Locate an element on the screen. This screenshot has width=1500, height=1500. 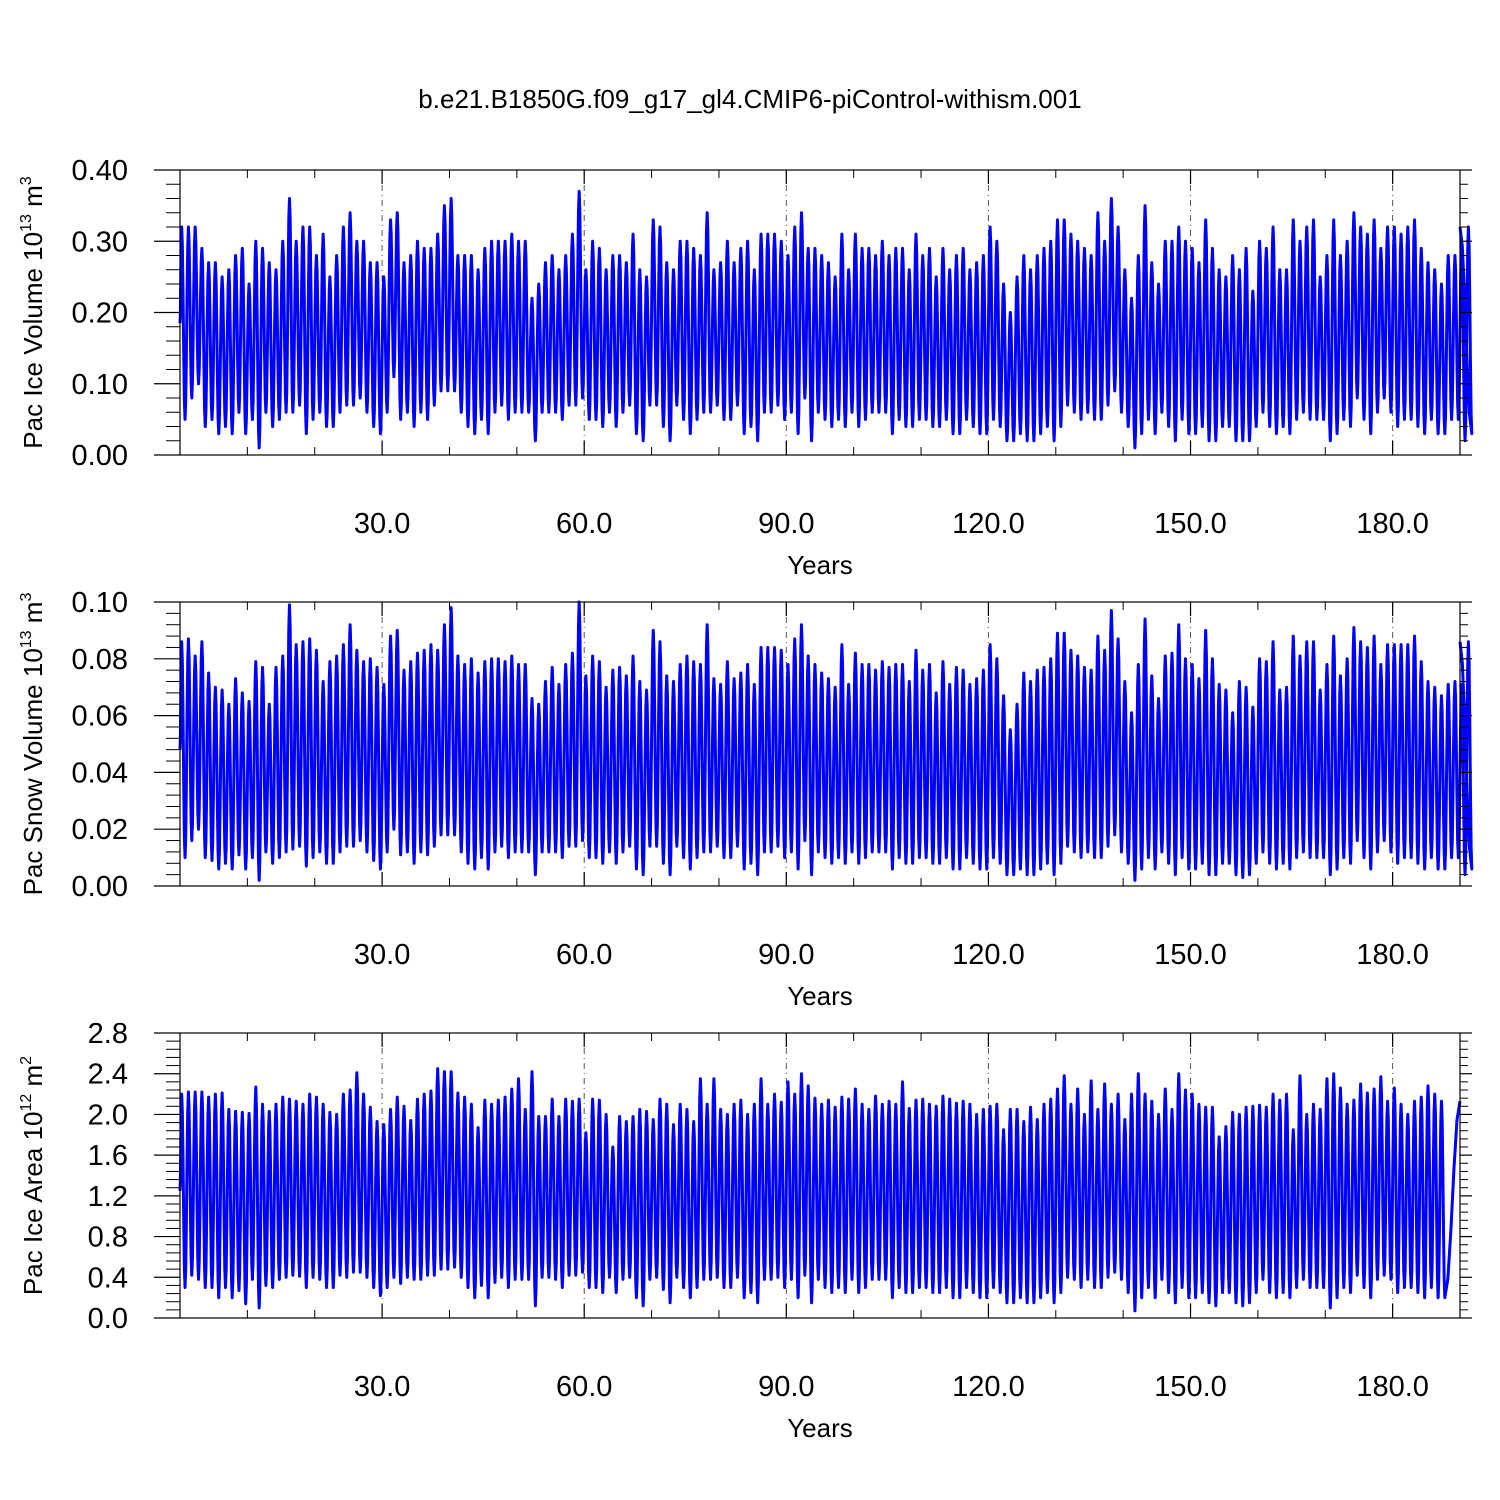
y-axis-title: Pac Snow Volume 1013 m3 is located at coordinates (33, 744).